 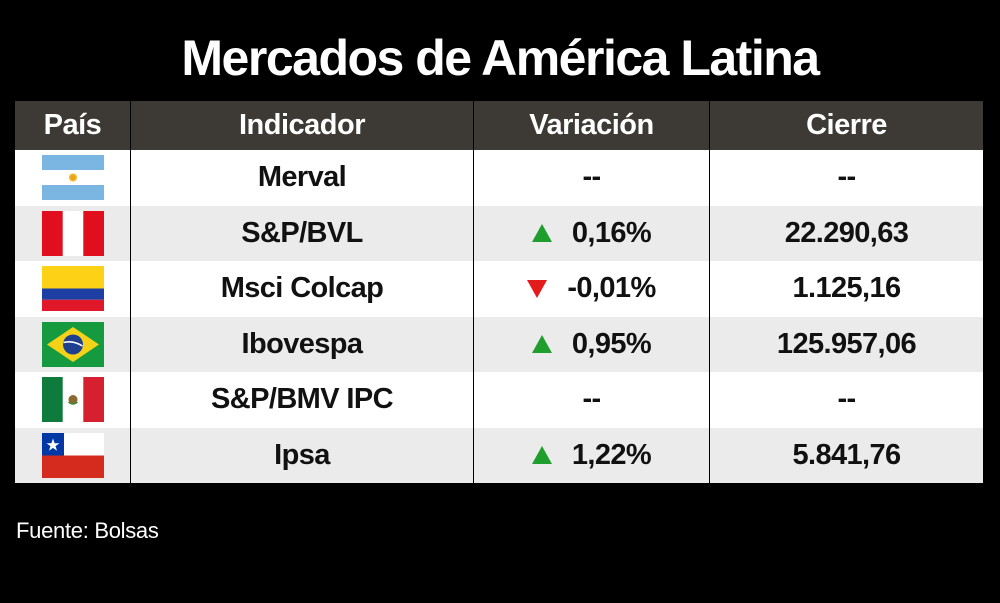 I want to click on chile-flag-icon, so click(x=72, y=455).